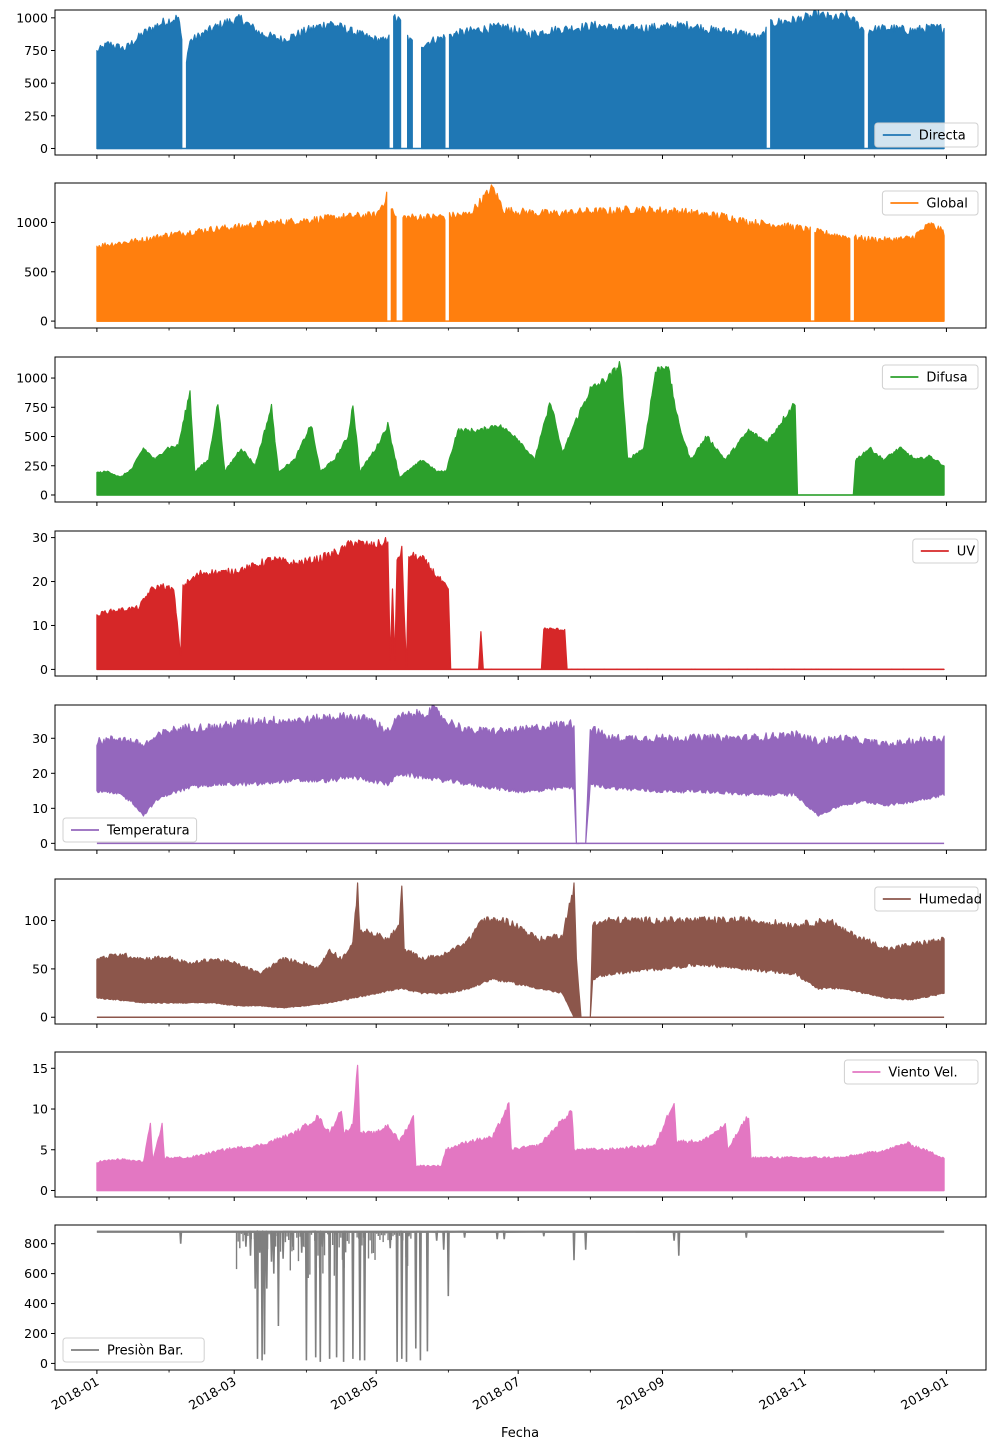 This screenshot has width=994, height=1450. Describe the element at coordinates (354, 1393) in the screenshot. I see `x-tick-label: 2018-05` at that location.